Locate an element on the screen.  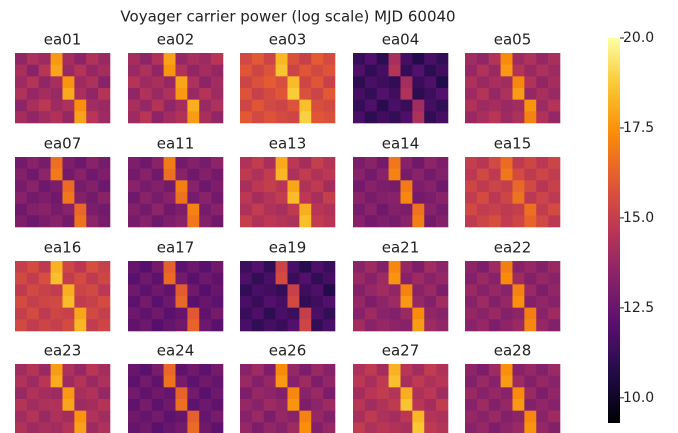
panel-title: ea02 is located at coordinates (176, 40).